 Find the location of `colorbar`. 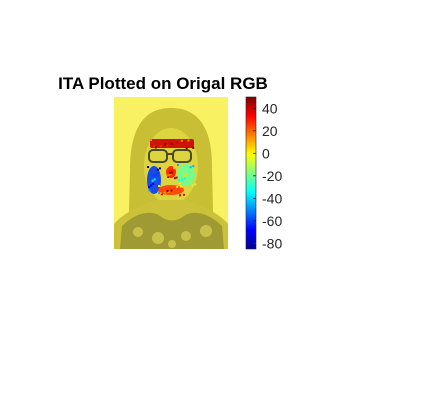

colorbar is located at coordinates (251, 173).